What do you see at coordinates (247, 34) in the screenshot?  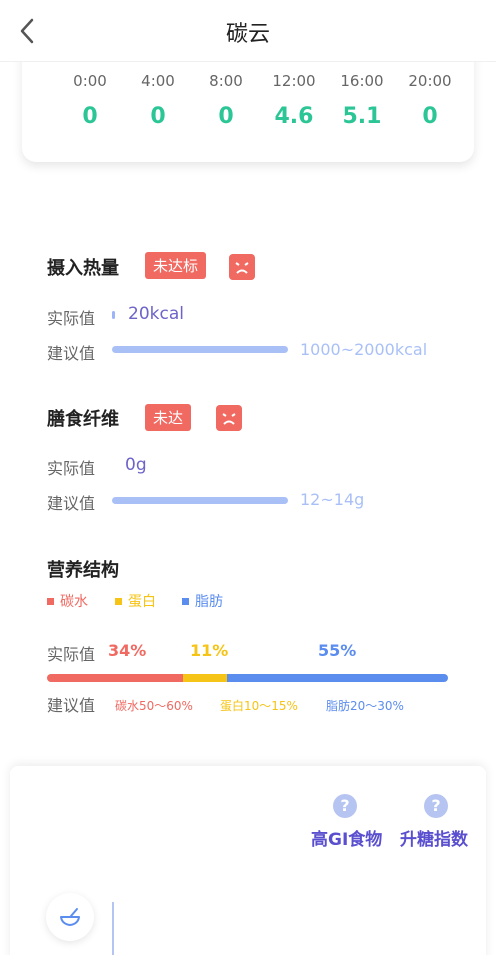 I see `page-title: 碳云` at bounding box center [247, 34].